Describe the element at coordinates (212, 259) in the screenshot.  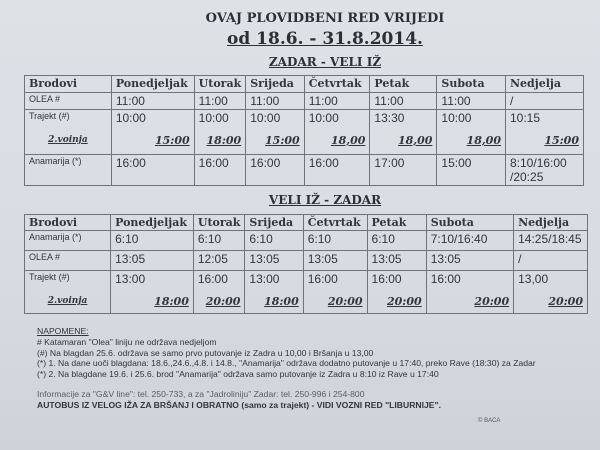
I see `departure-time: 12:05` at that location.